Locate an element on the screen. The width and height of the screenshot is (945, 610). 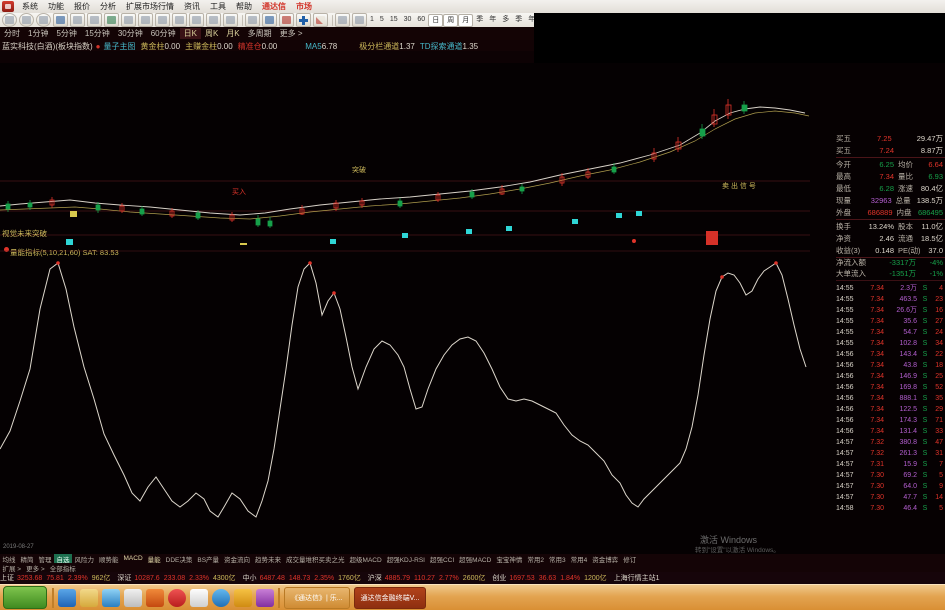
period-button-year: 年 is located at coordinates (492, 20).